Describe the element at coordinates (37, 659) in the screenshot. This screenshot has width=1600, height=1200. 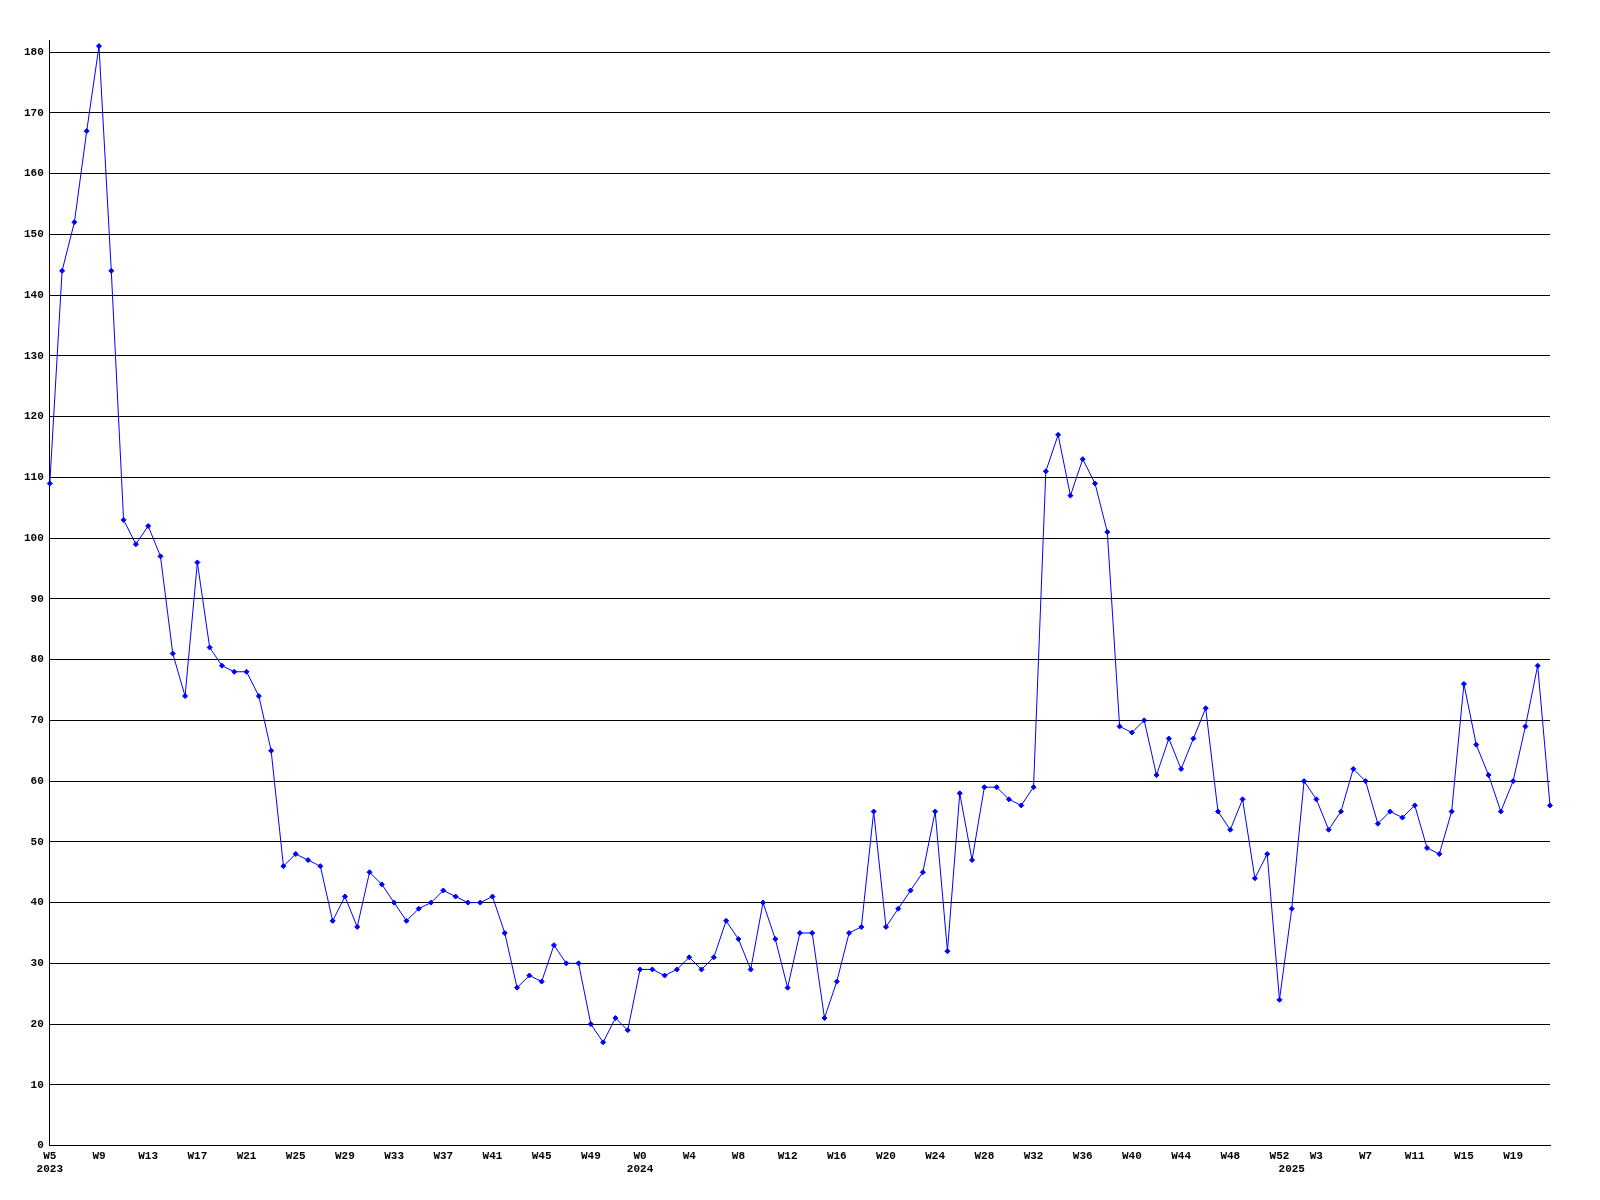
I see `y-tick-label: 80` at that location.